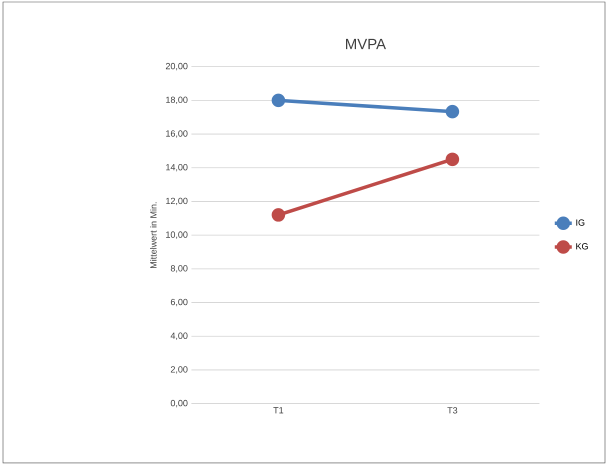 The image size is (608, 466). I want to click on legend-label: IG, so click(580, 222).